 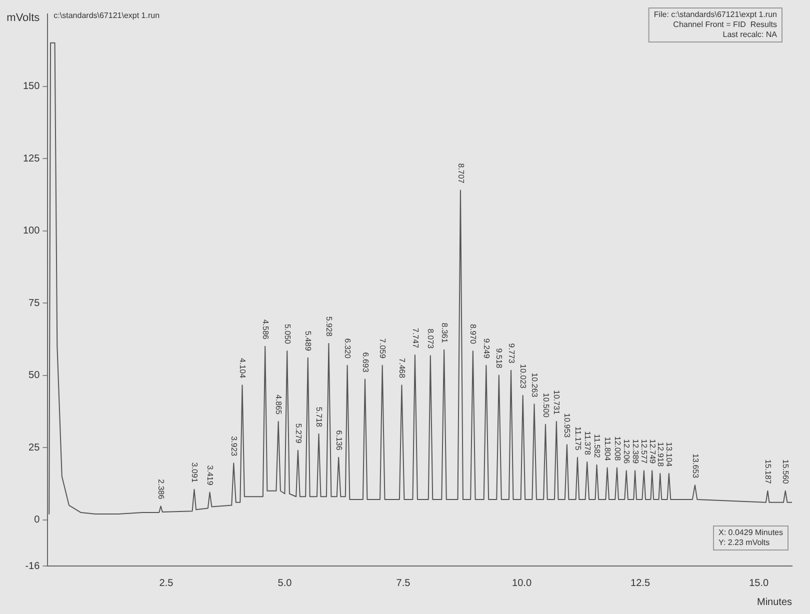 I want to click on annotation: c:\standards\67121\expt 1.run, so click(x=107, y=15).